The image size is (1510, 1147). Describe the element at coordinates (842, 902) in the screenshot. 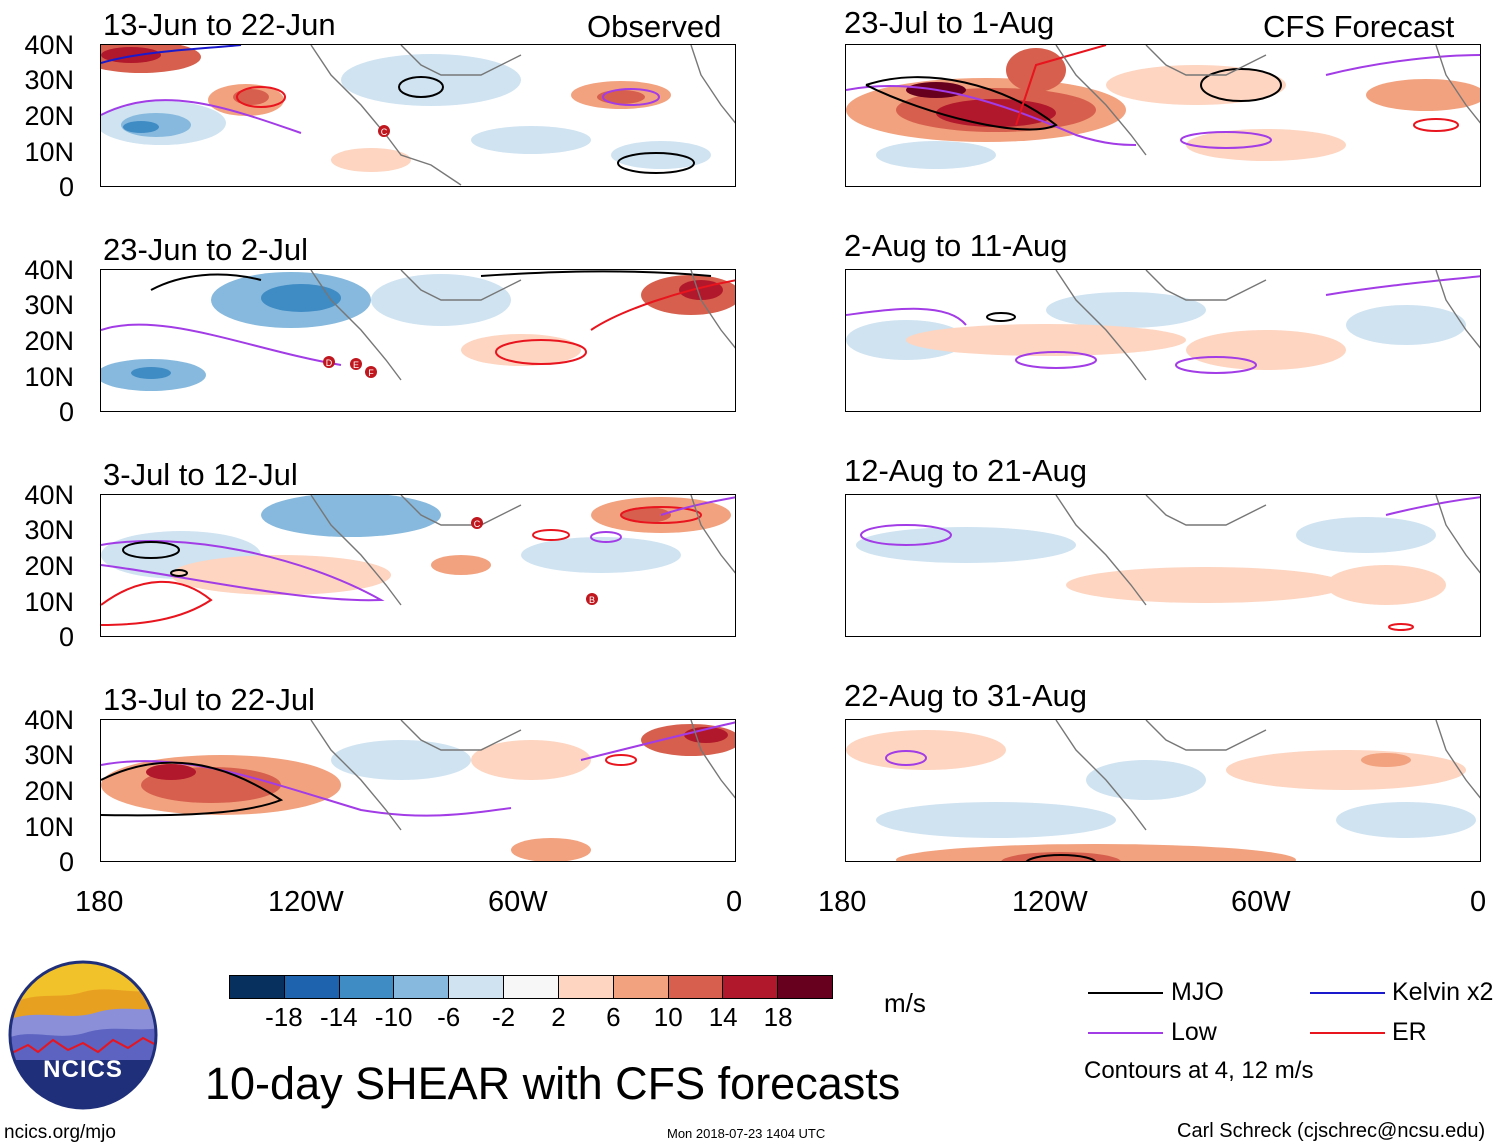

I see `lon-tick-180-fcst: 180` at that location.